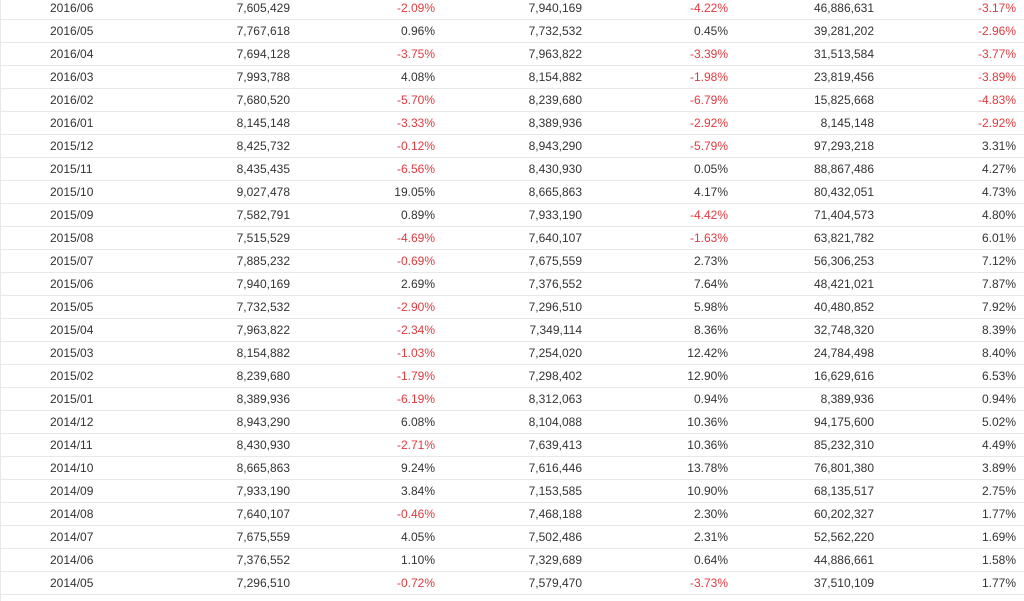 This screenshot has width=1024, height=601. I want to click on change-3-cell: 6.53%, so click(949, 376).